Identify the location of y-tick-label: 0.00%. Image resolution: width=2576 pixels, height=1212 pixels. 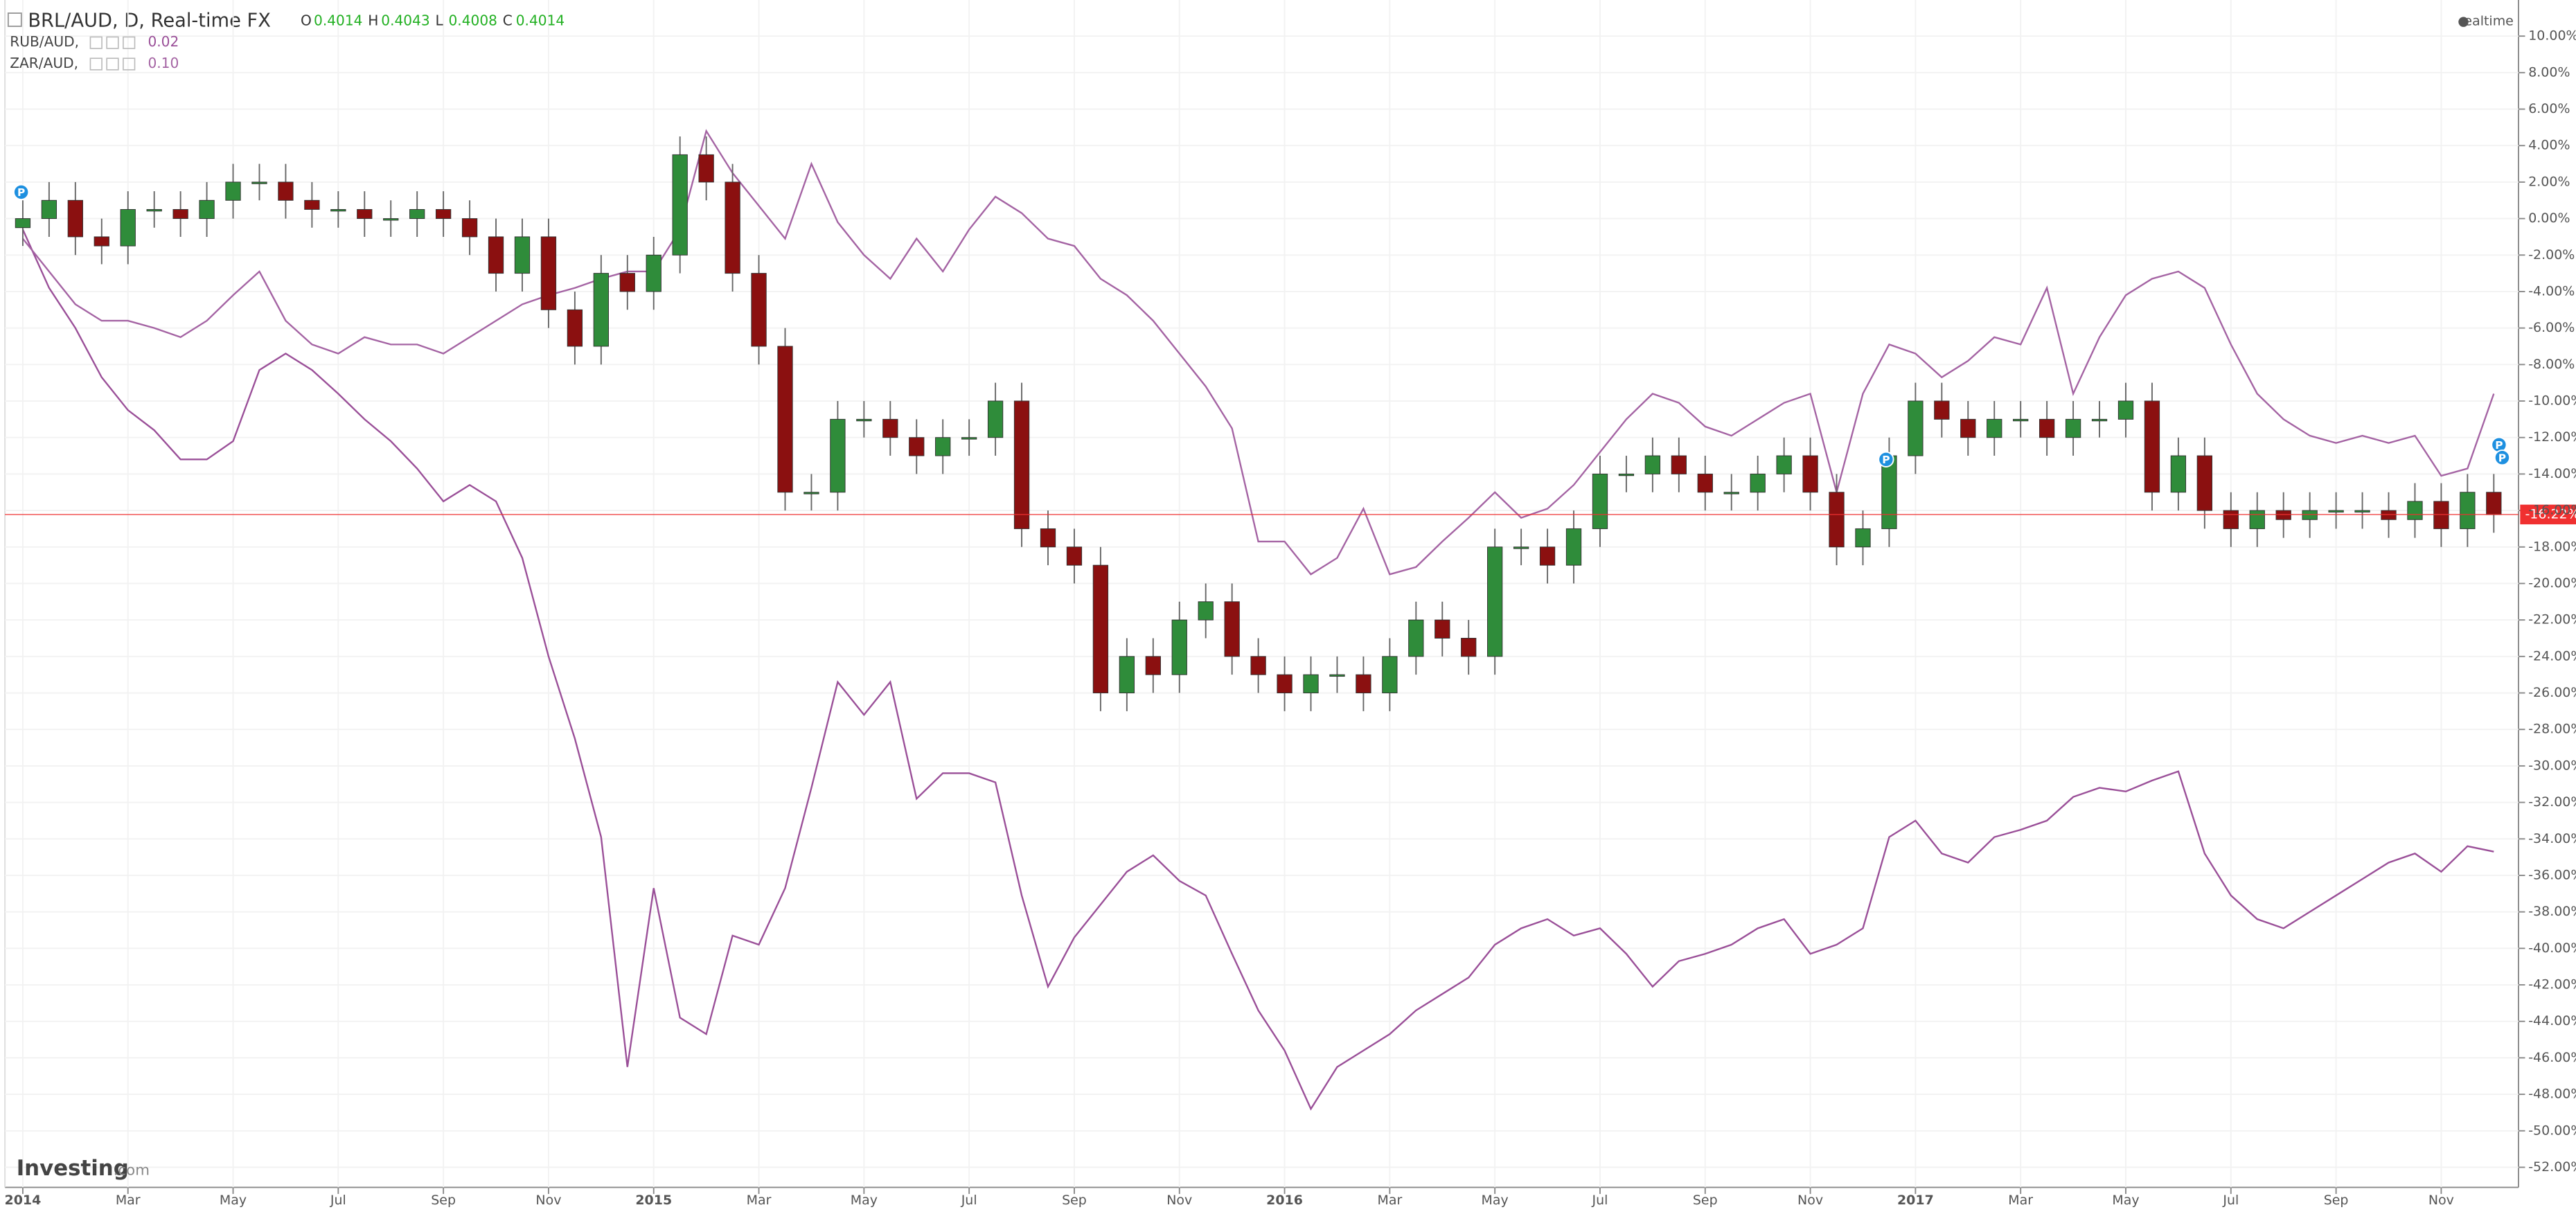
(2549, 219).